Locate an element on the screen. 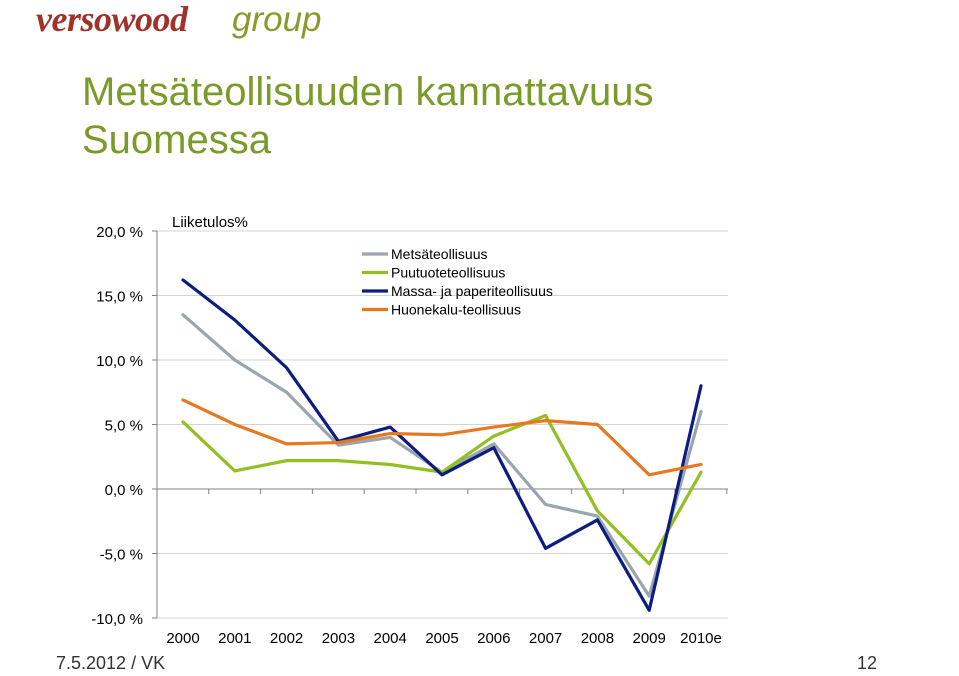 The image size is (959, 676). footer-date-author: 7.5.2012 / VK is located at coordinates (111, 663).